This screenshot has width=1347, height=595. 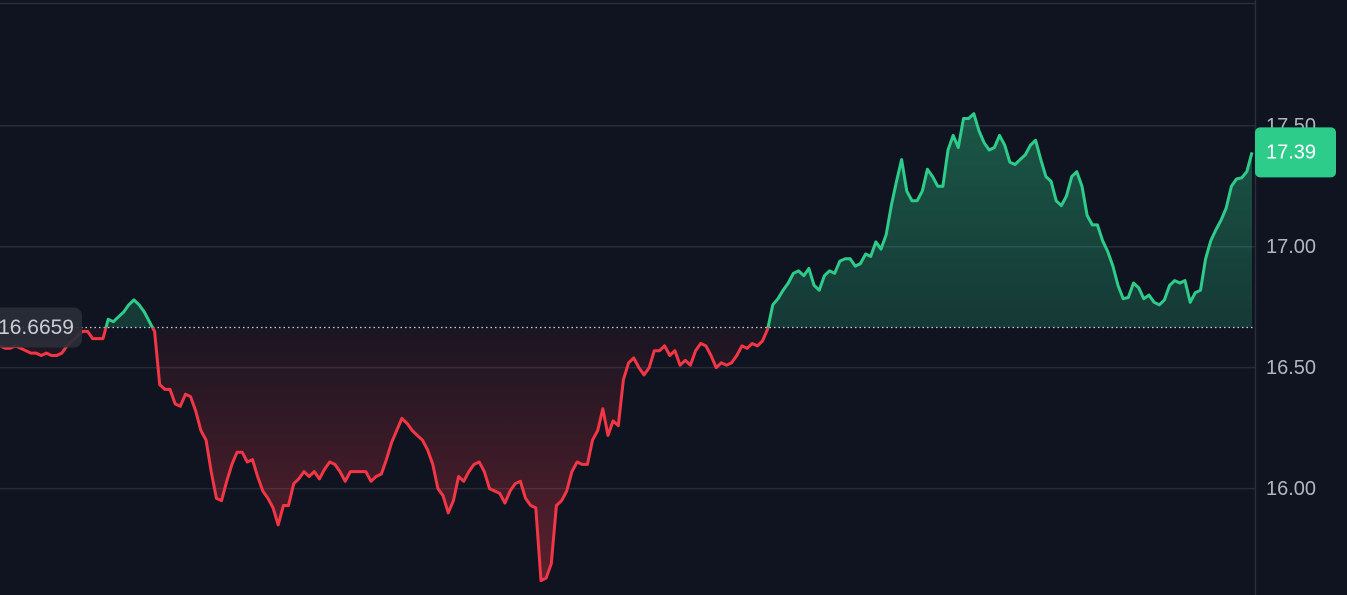 I want to click on y-tick-label: 16.00, so click(x=1291, y=489).